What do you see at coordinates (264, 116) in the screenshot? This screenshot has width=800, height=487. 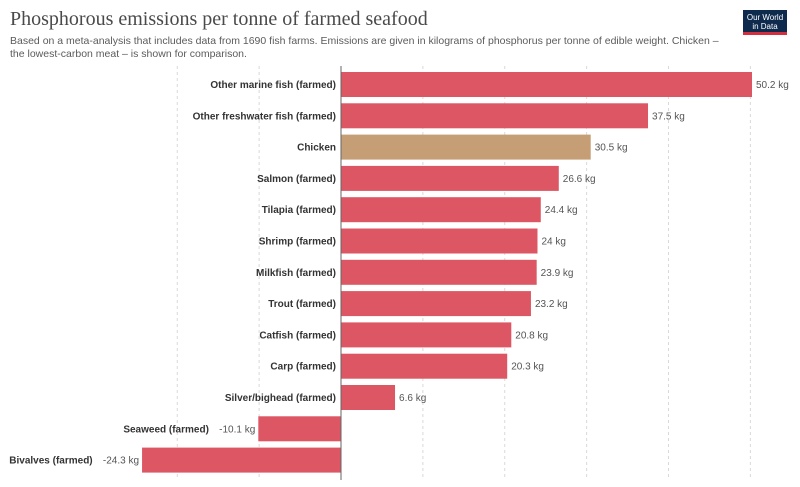 I see `category-label: Other freshwater fish (farmed)` at bounding box center [264, 116].